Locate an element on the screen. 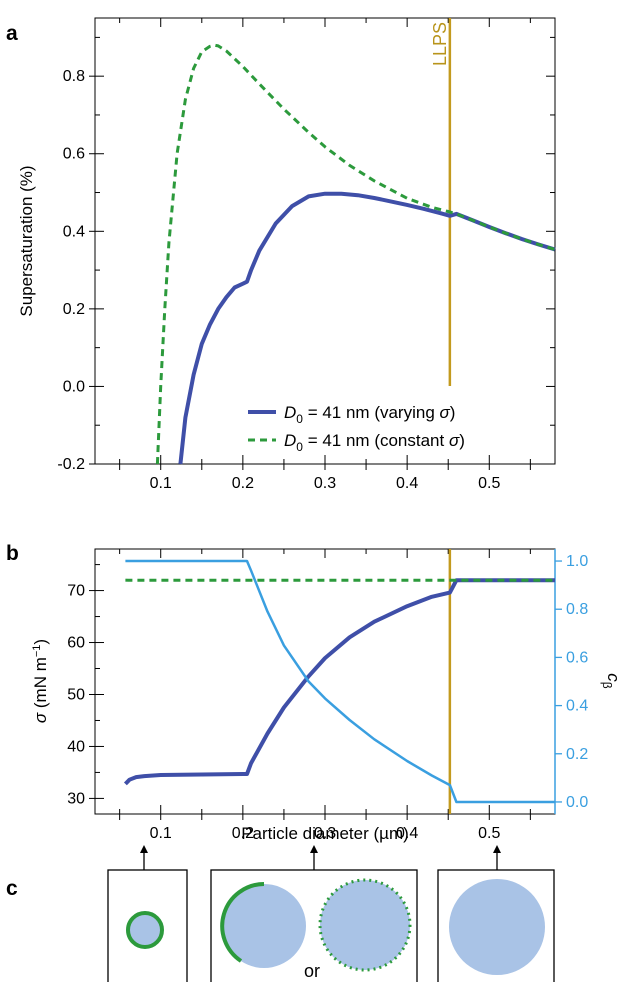  or-label: or is located at coordinates (312, 971).